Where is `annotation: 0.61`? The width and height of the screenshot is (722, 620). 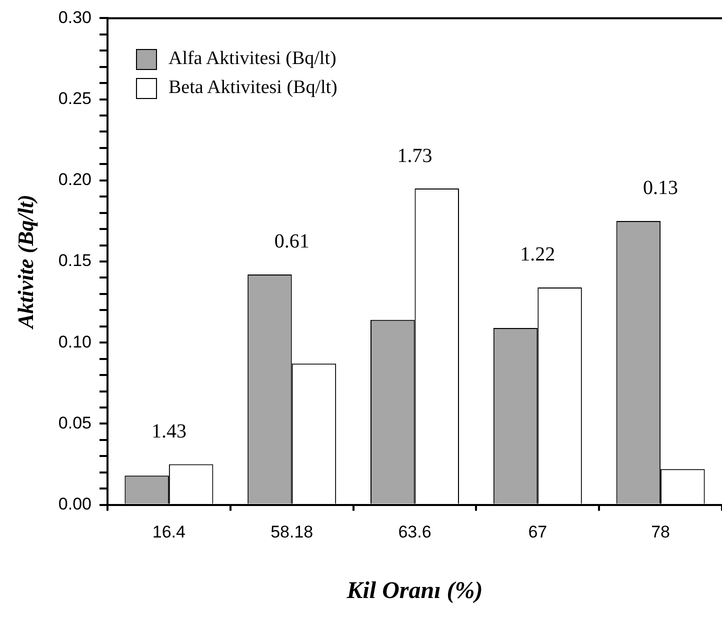
annotation: 0.61 is located at coordinates (292, 241).